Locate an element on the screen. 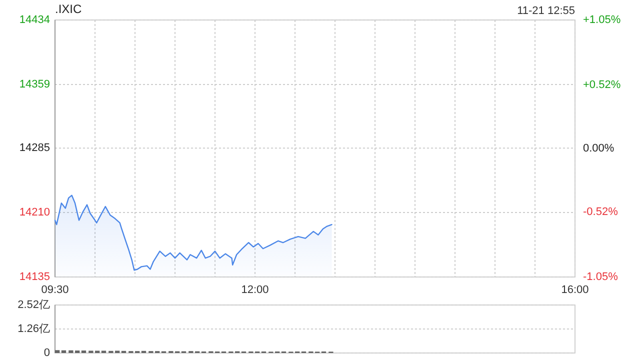  y2-tick-label: +0.52% is located at coordinates (602, 84).